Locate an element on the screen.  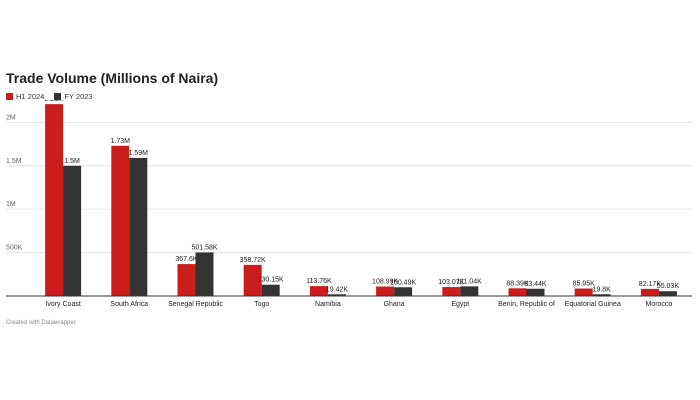
category-label: Egypt is located at coordinates (460, 304).